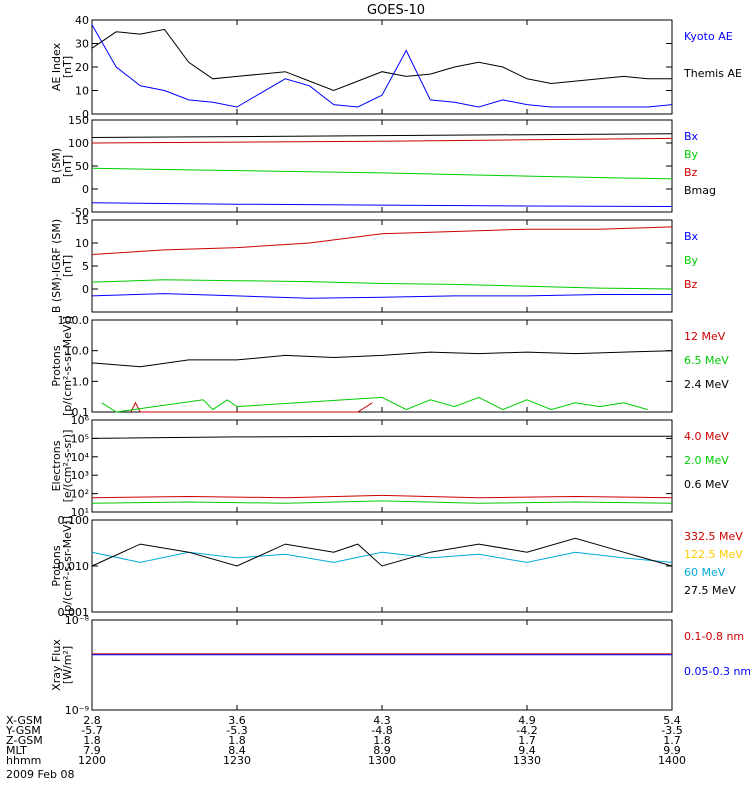  I want to click on series-line-kyoto-ae, so click(382, 66).